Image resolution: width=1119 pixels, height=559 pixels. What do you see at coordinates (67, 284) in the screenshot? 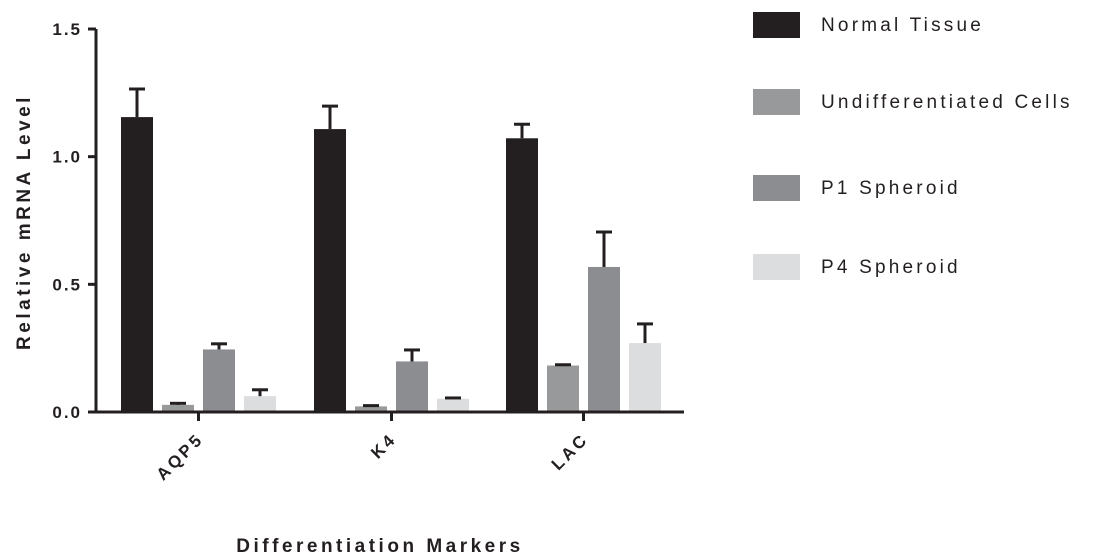
I see `y-tick-label: 0.5` at bounding box center [67, 284].